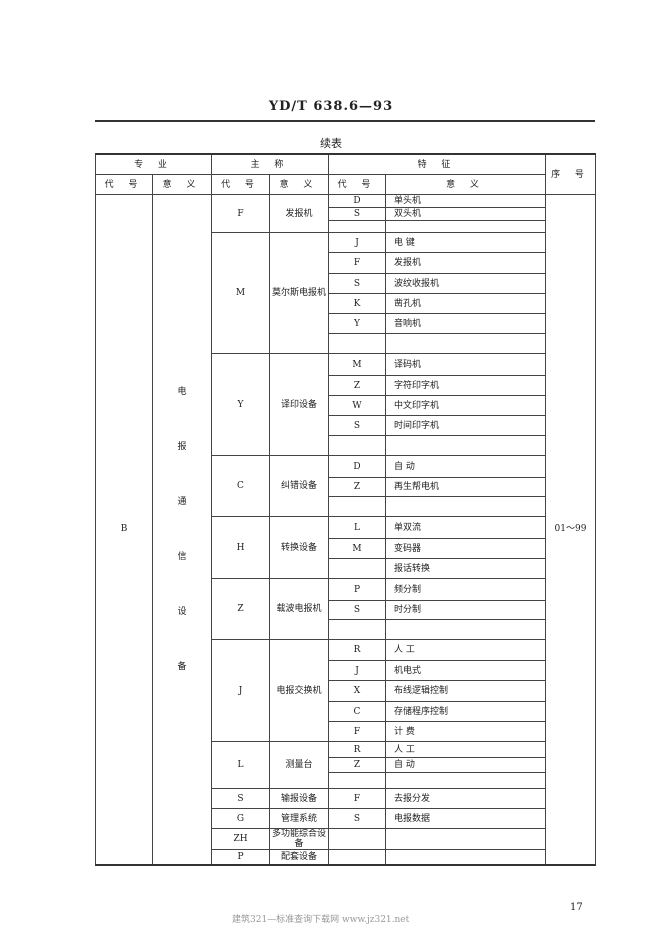  I want to click on feature-code: P, so click(357, 589).